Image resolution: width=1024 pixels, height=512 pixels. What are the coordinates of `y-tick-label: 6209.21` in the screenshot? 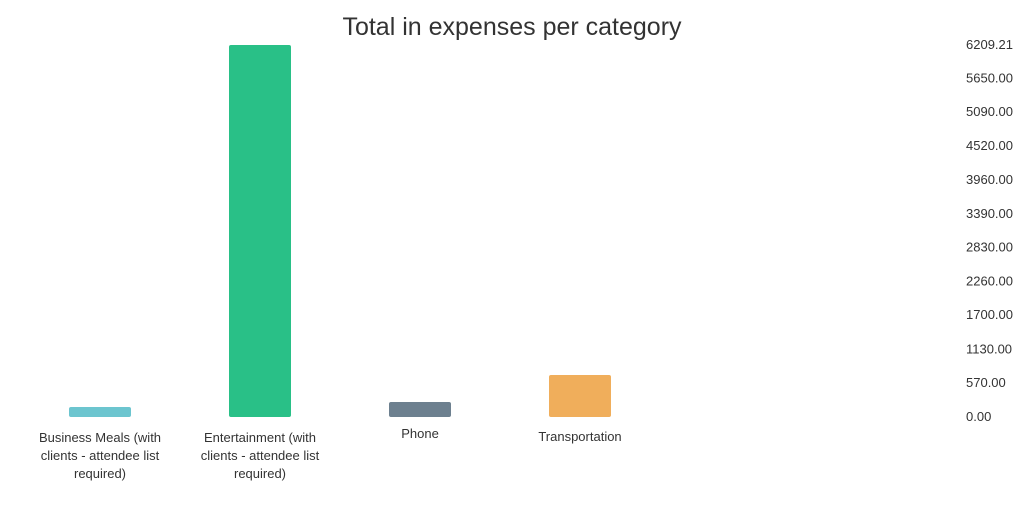 It's located at (989, 44).